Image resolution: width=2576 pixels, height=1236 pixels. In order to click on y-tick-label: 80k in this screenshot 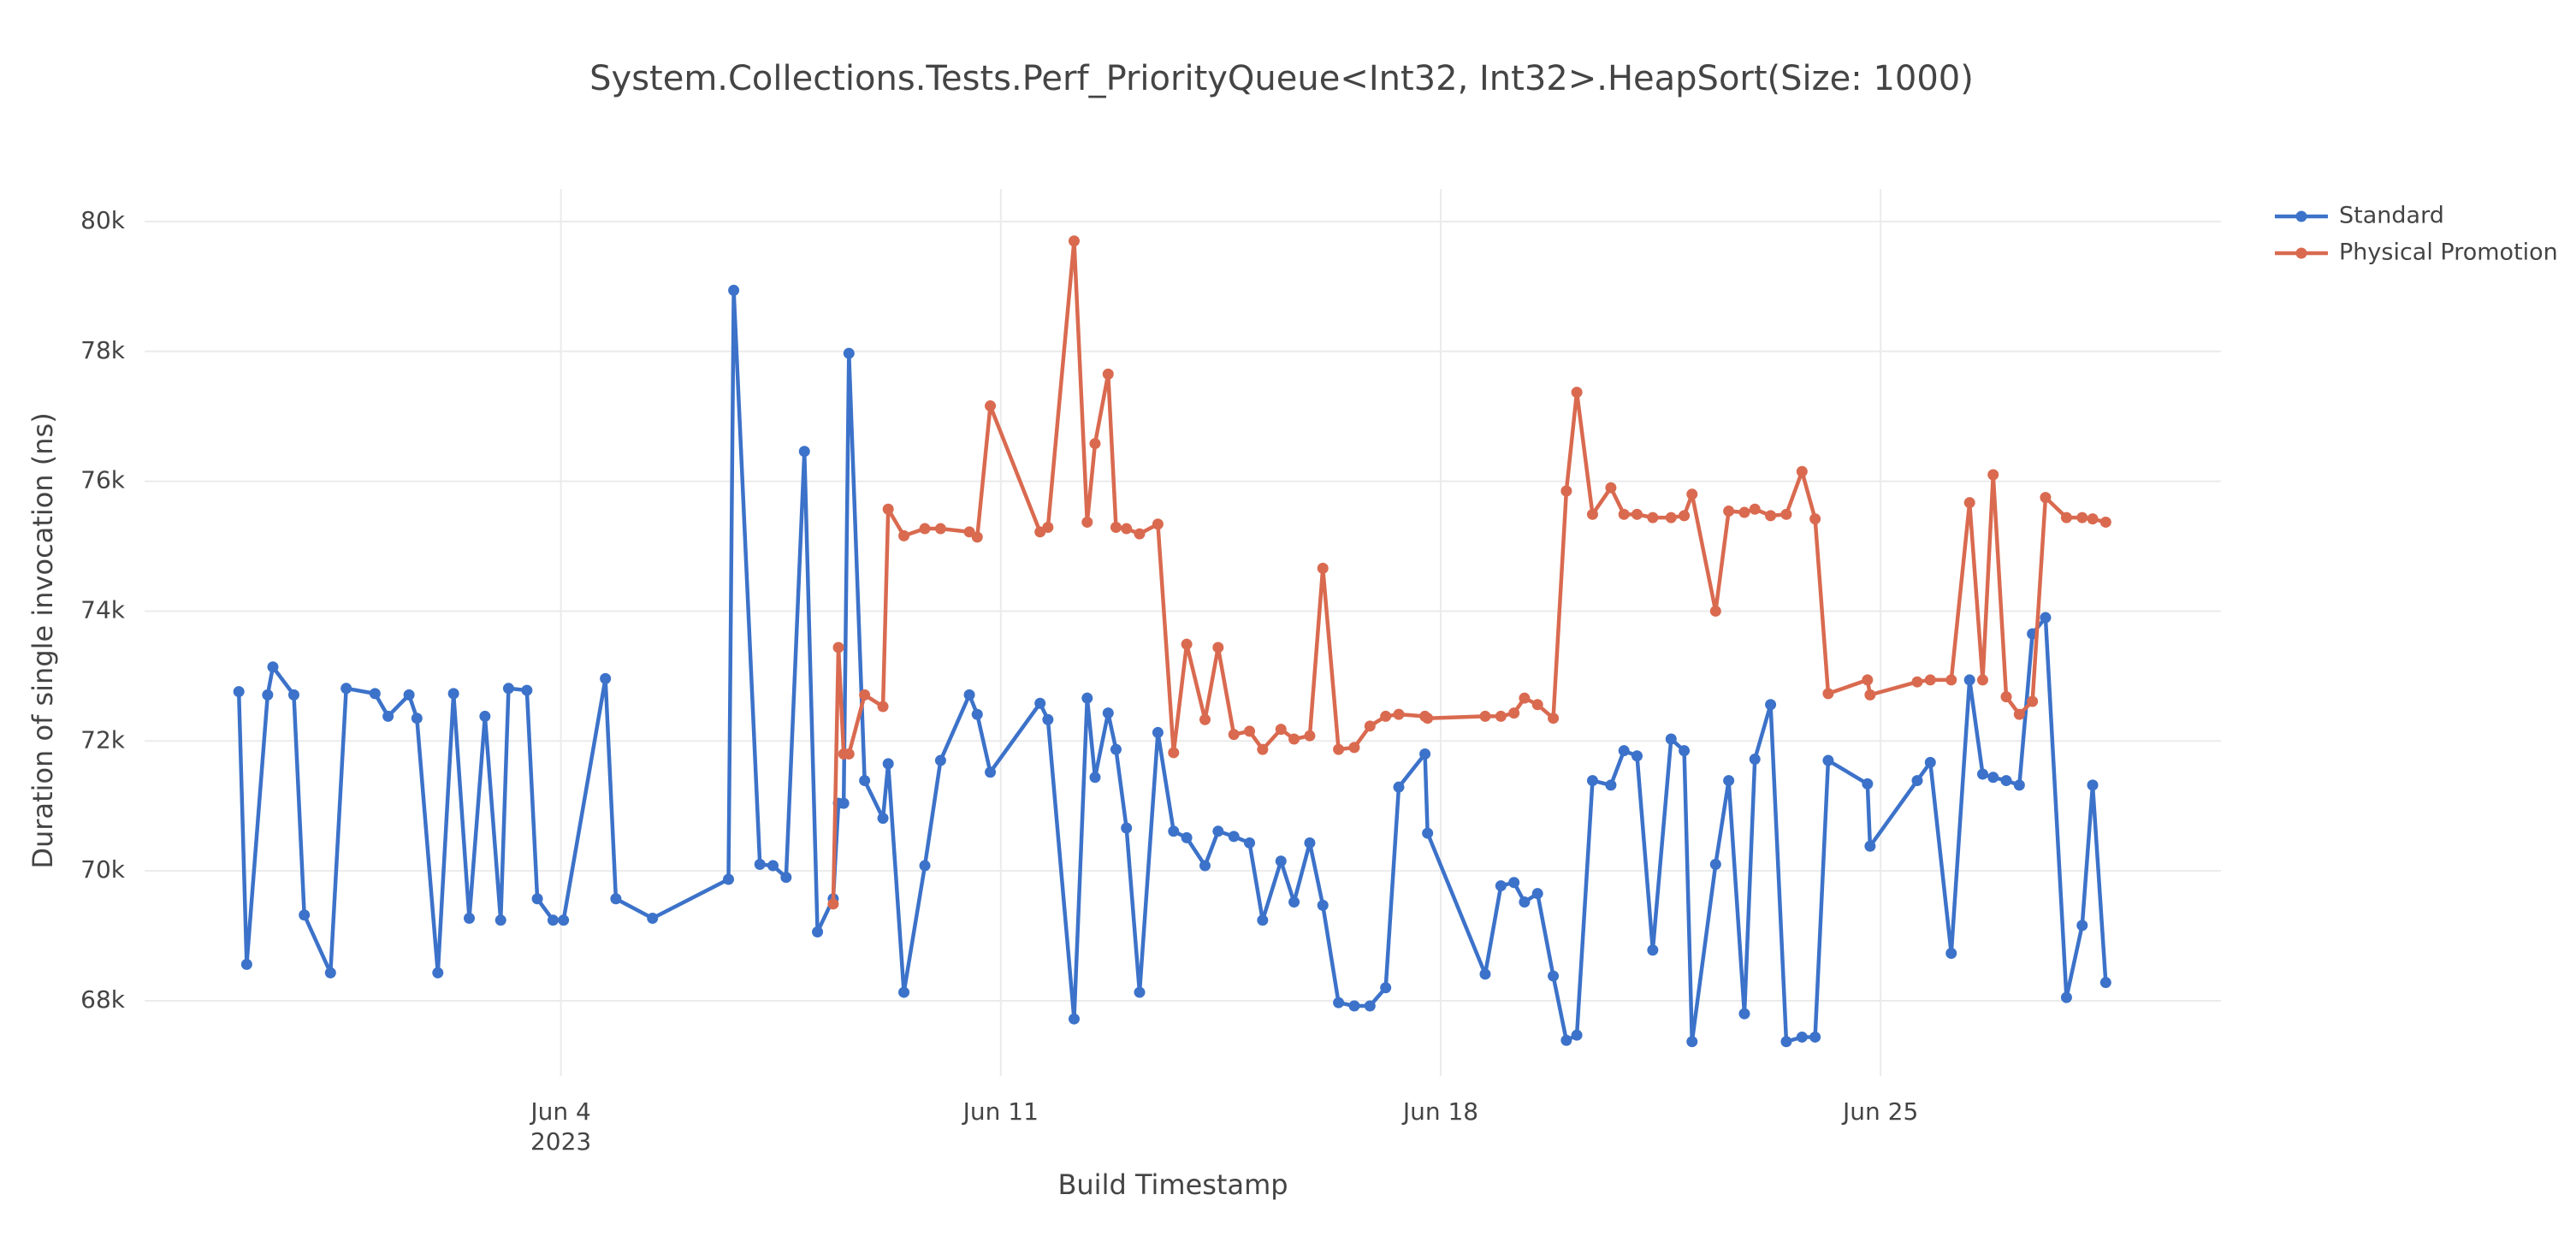, I will do `click(103, 220)`.